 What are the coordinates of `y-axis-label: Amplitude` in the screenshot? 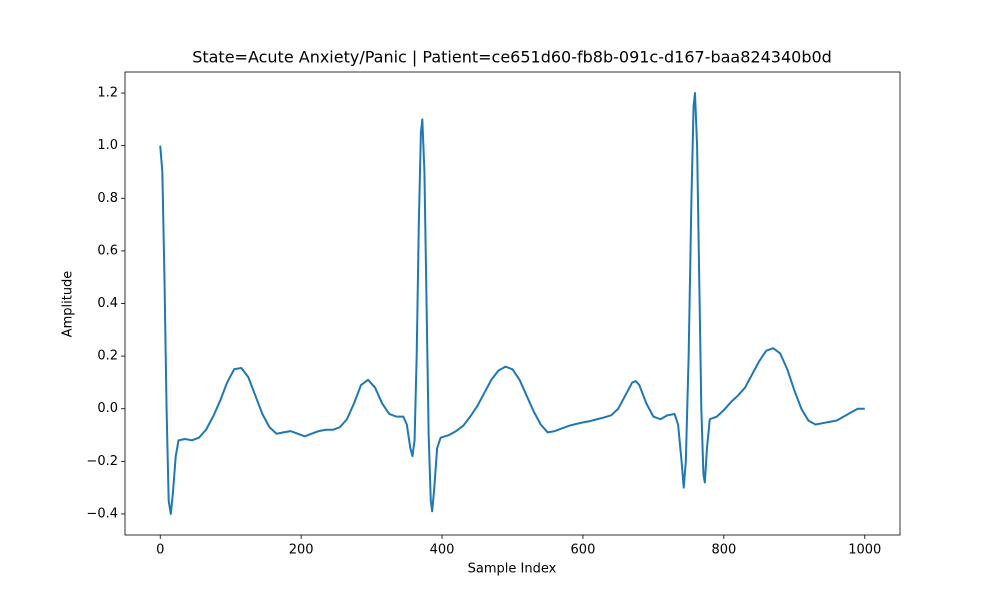 It's located at (68, 304).